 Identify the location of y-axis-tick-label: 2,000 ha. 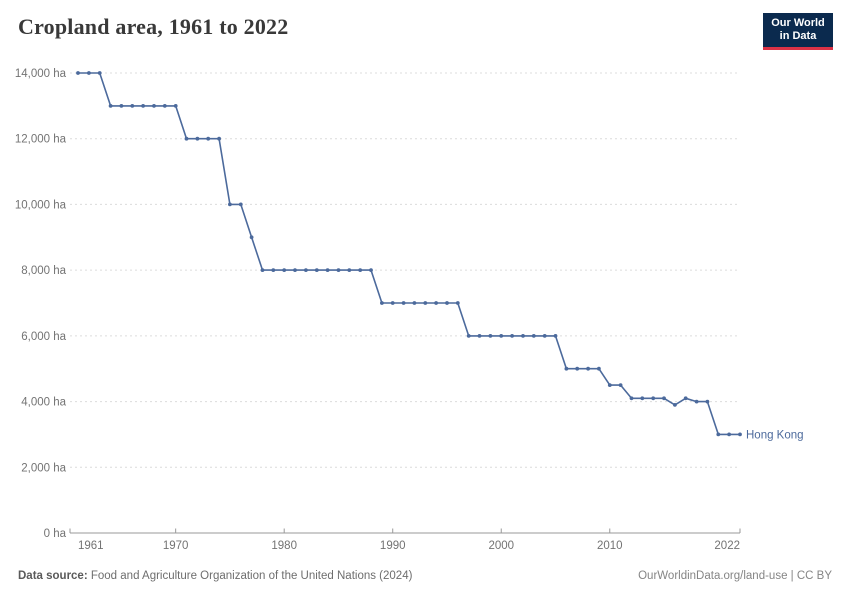
(43, 468).